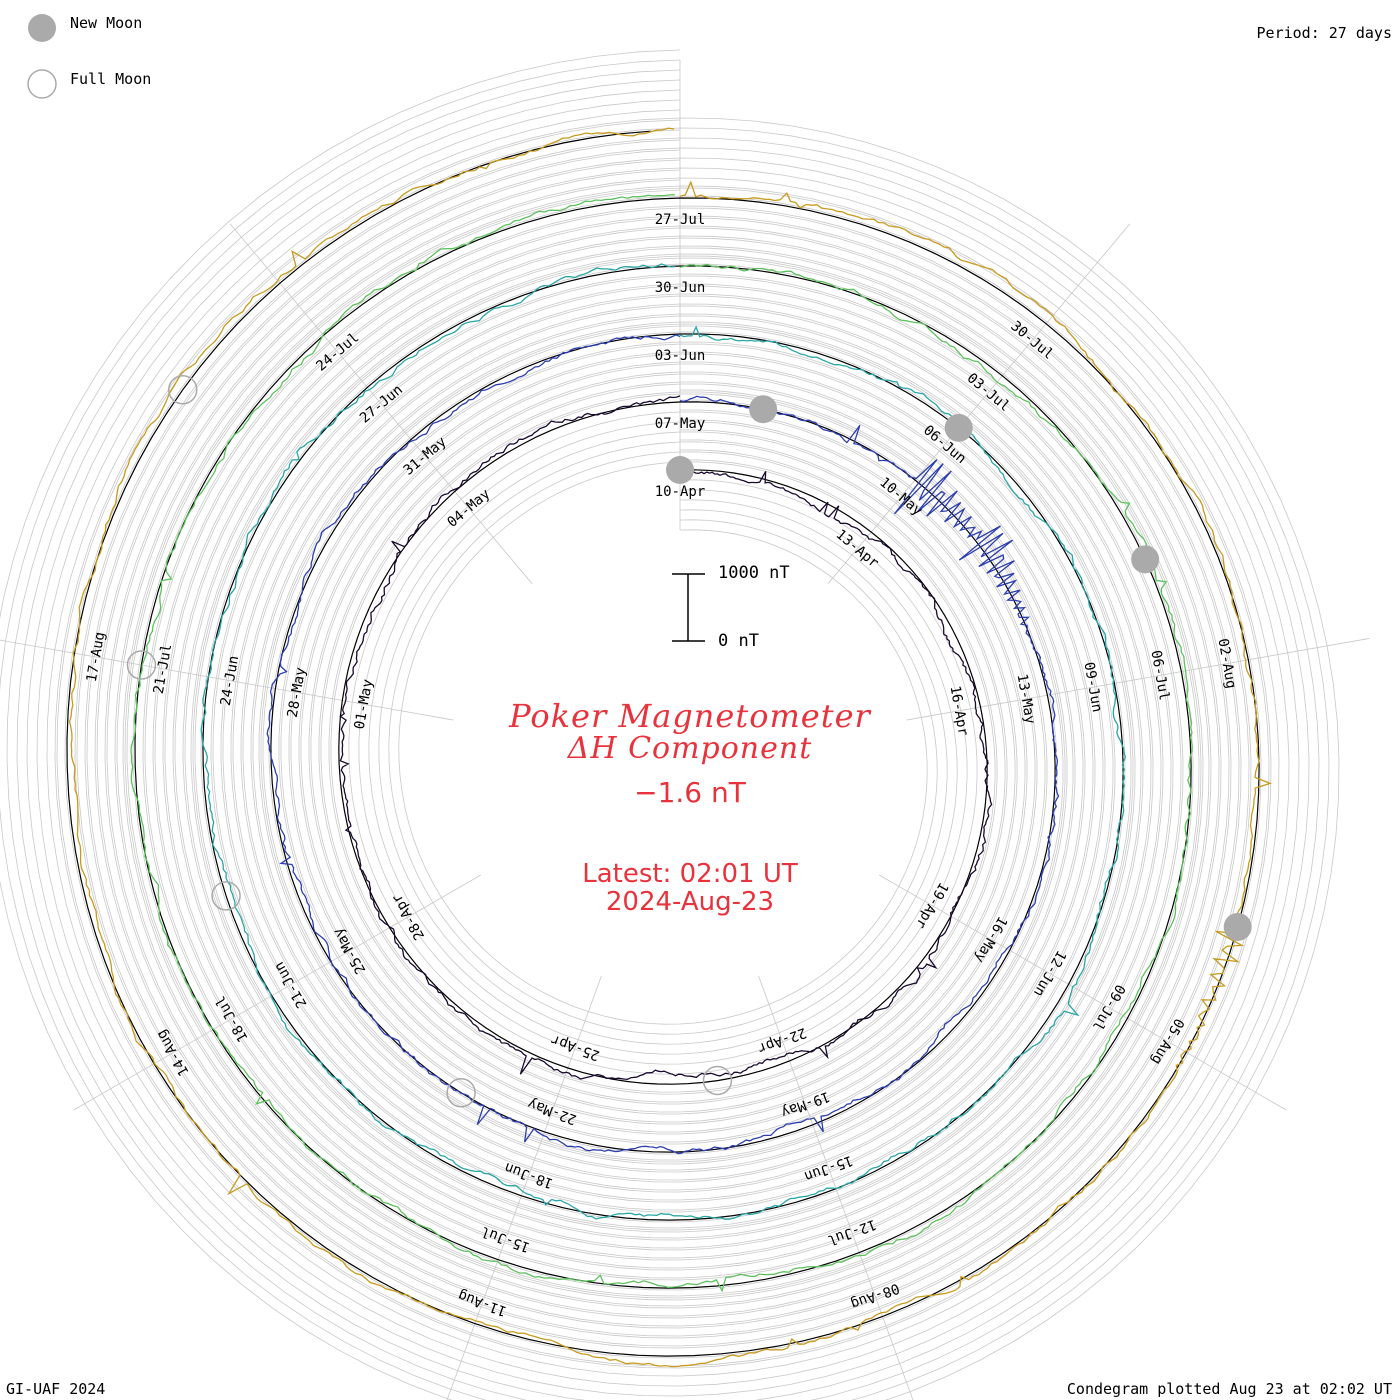  I want to click on new-moon-label: New Moon, so click(106, 23).